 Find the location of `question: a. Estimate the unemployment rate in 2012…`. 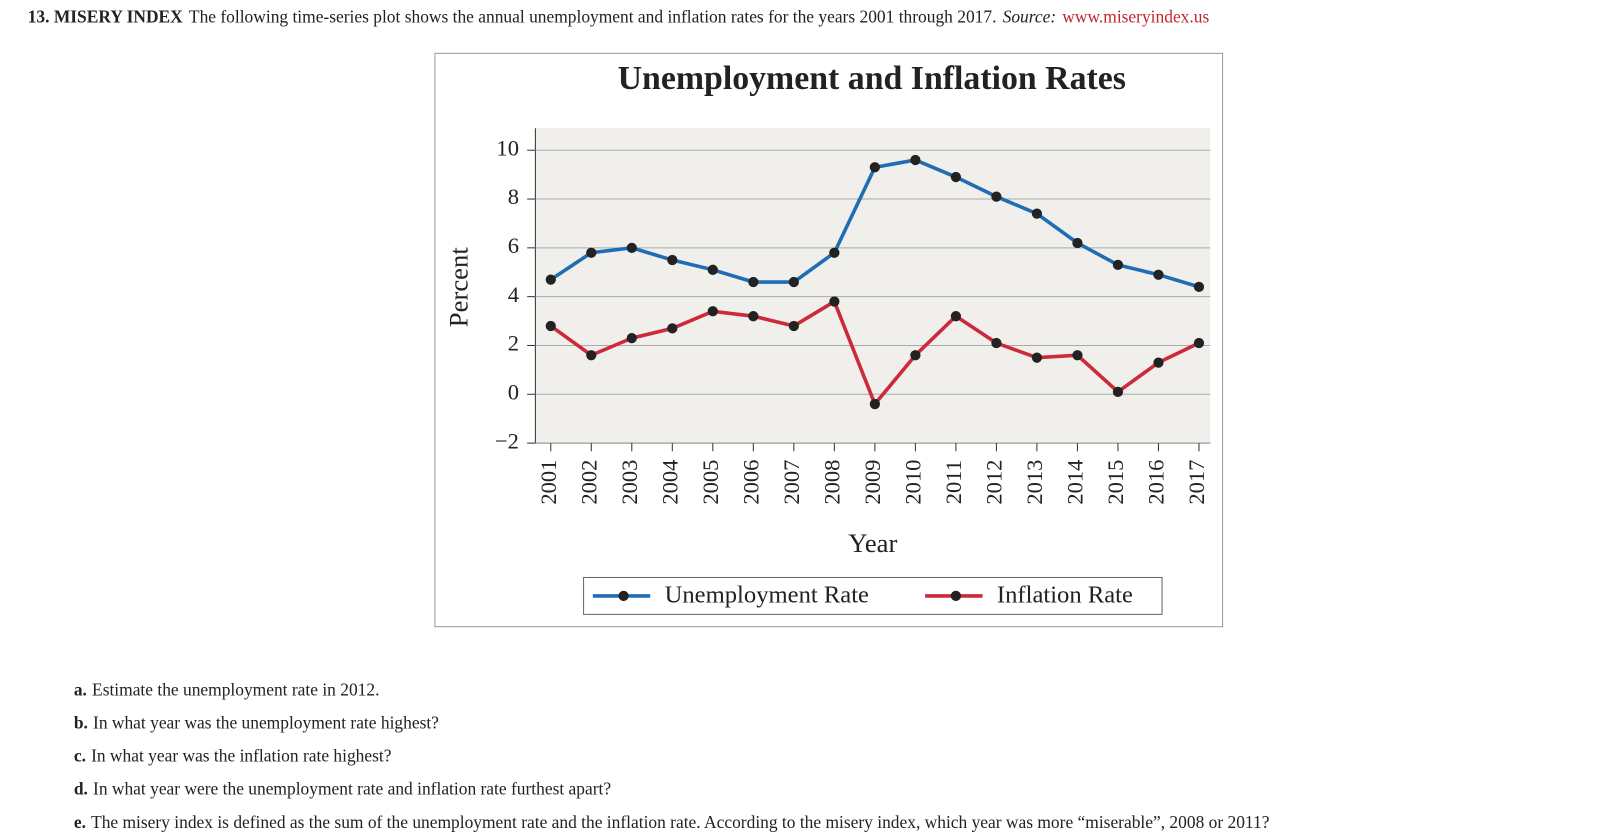

question: a. Estimate the unemployment rate in 2012… is located at coordinates (227, 689).